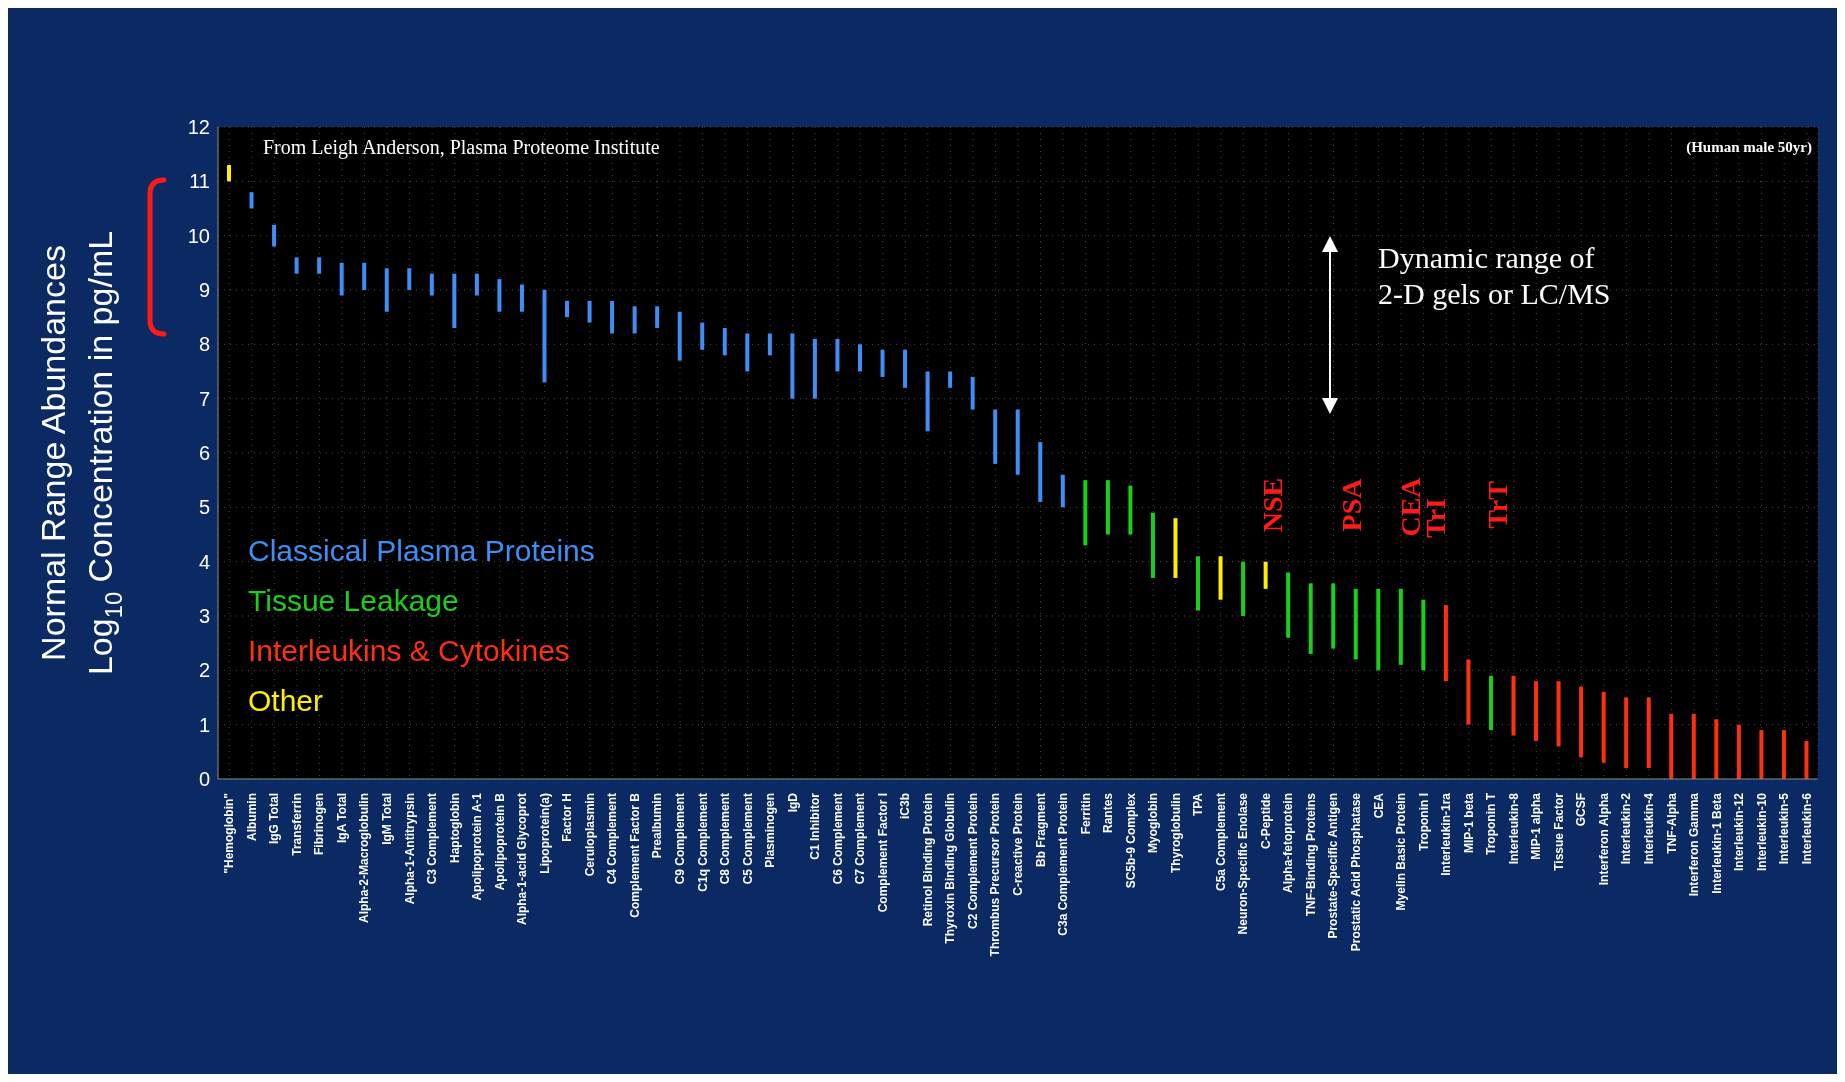  What do you see at coordinates (905, 806) in the screenshot?
I see `x-tick-label: iC3b` at bounding box center [905, 806].